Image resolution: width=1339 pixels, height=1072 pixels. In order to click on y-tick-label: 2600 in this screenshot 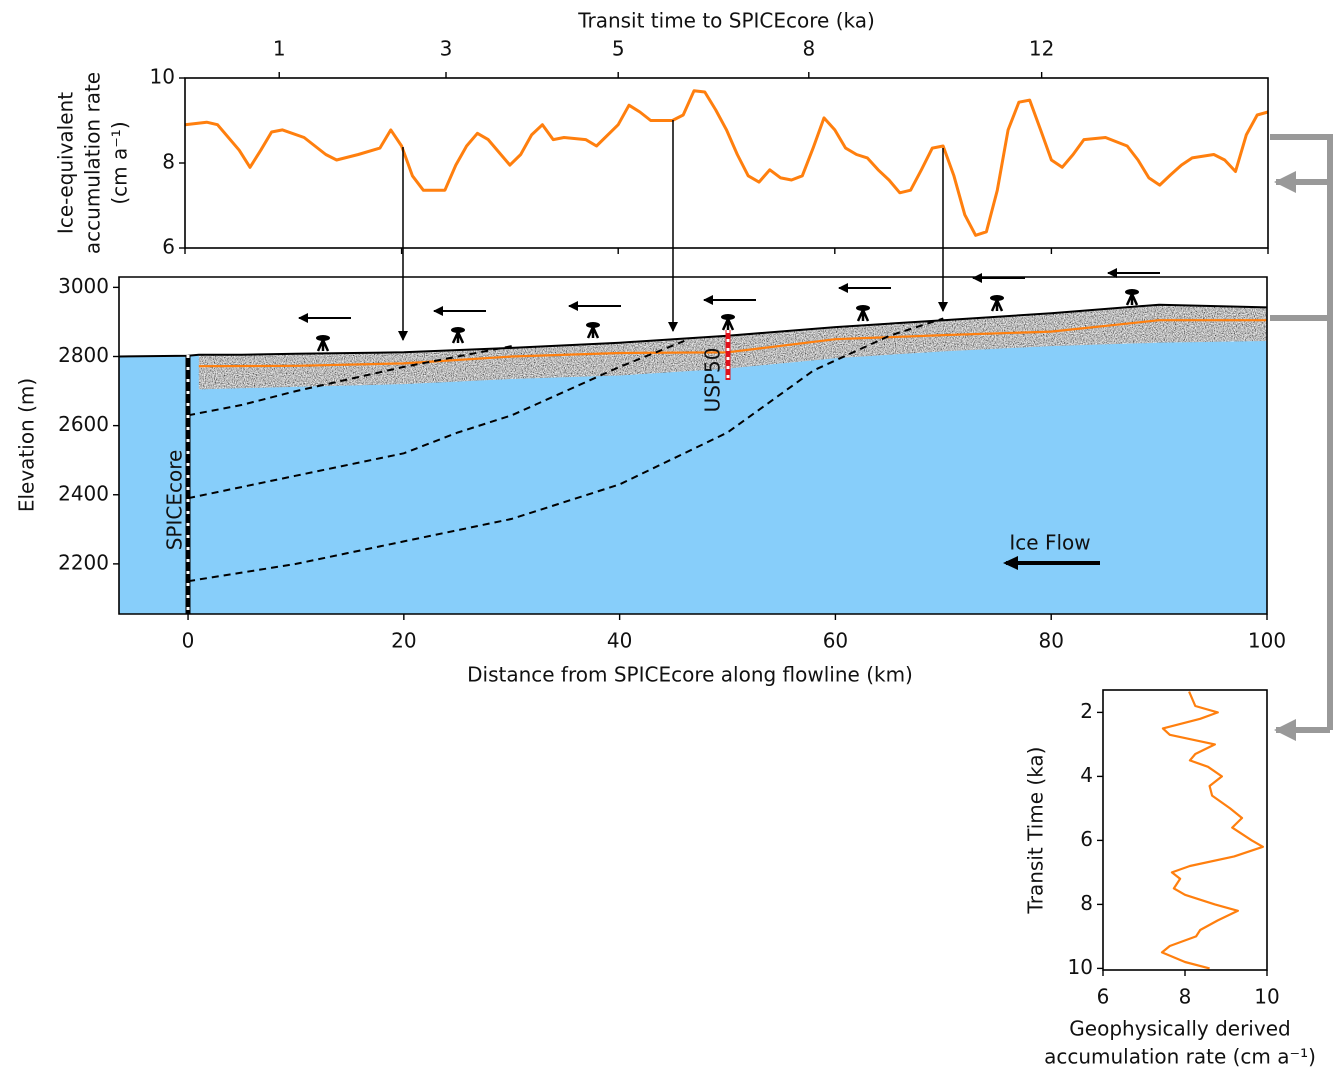, I will do `click(83, 424)`.